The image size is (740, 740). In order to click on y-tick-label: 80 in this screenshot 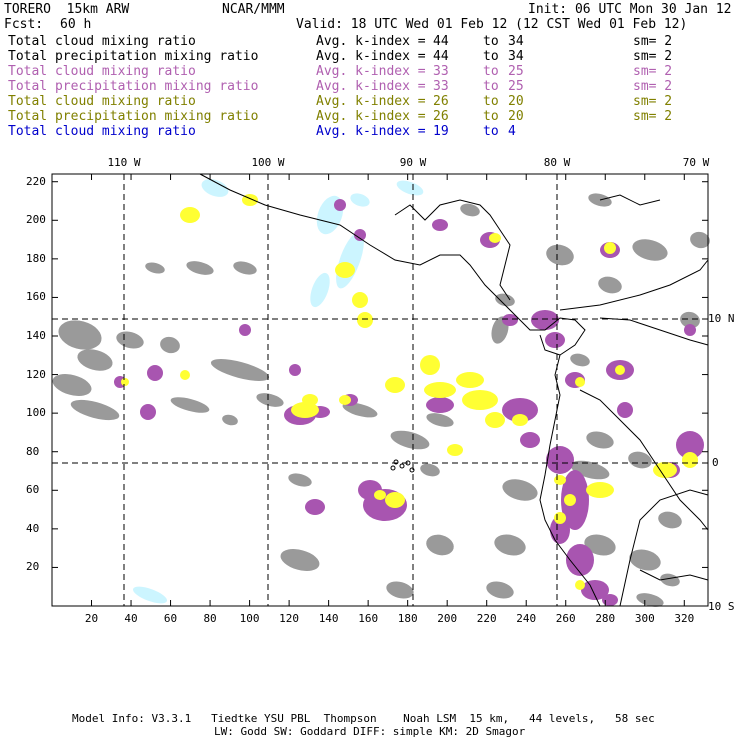, I will do `click(33, 451)`.